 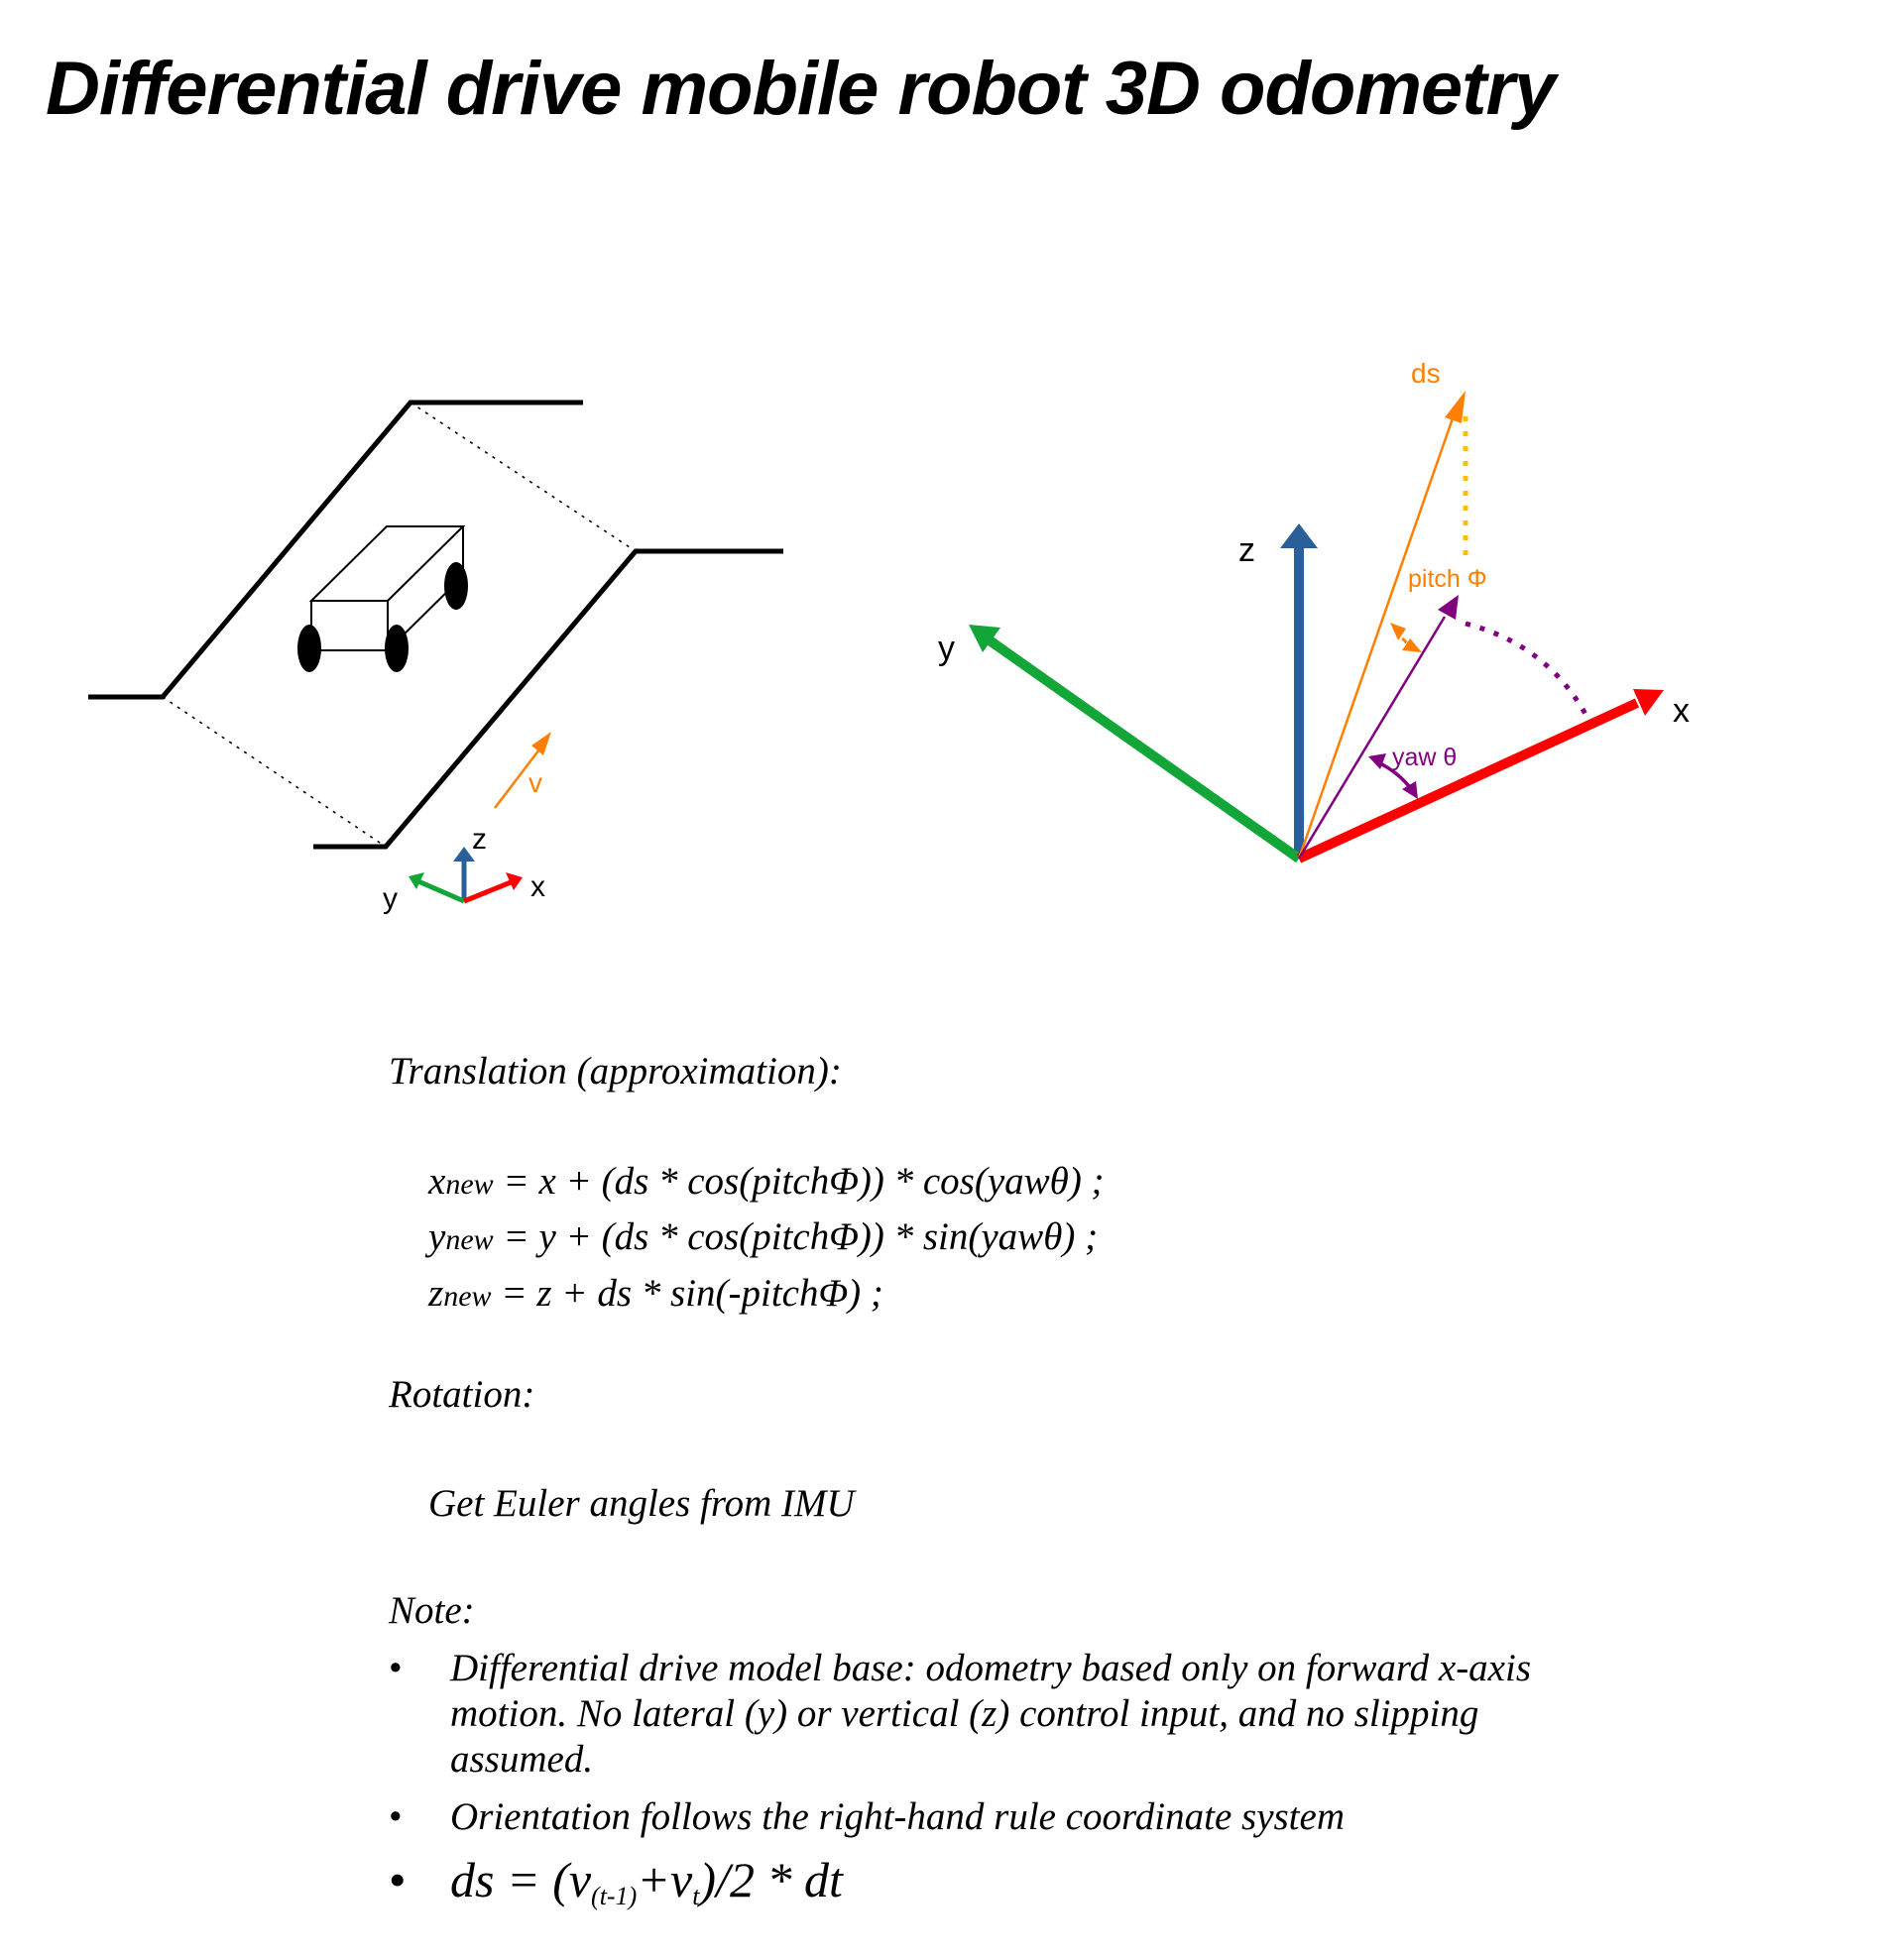 What do you see at coordinates (972, 1888) in the screenshot?
I see `note-item-ds-formula: • ds = (v(t-1)+vt)/2 * dt` at bounding box center [972, 1888].